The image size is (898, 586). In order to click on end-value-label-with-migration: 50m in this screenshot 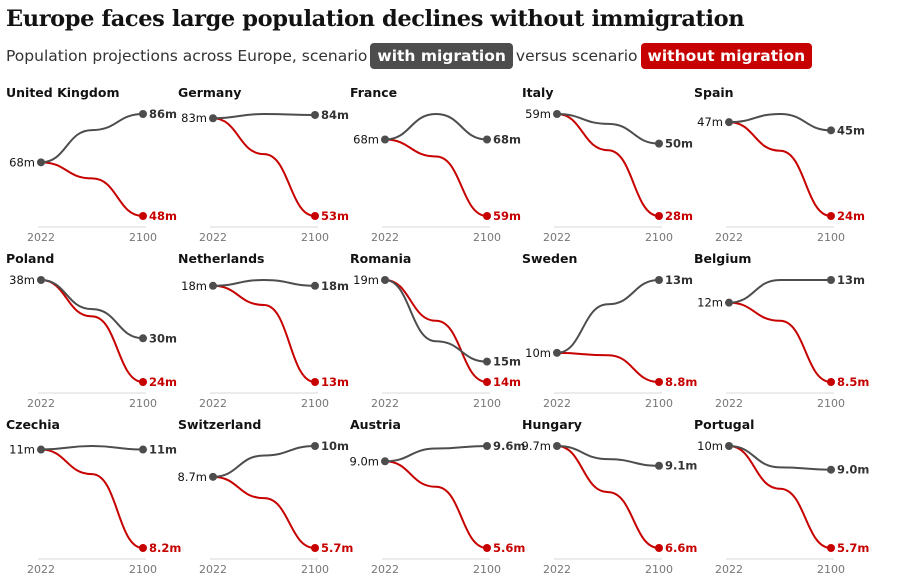, I will do `click(679, 144)`.